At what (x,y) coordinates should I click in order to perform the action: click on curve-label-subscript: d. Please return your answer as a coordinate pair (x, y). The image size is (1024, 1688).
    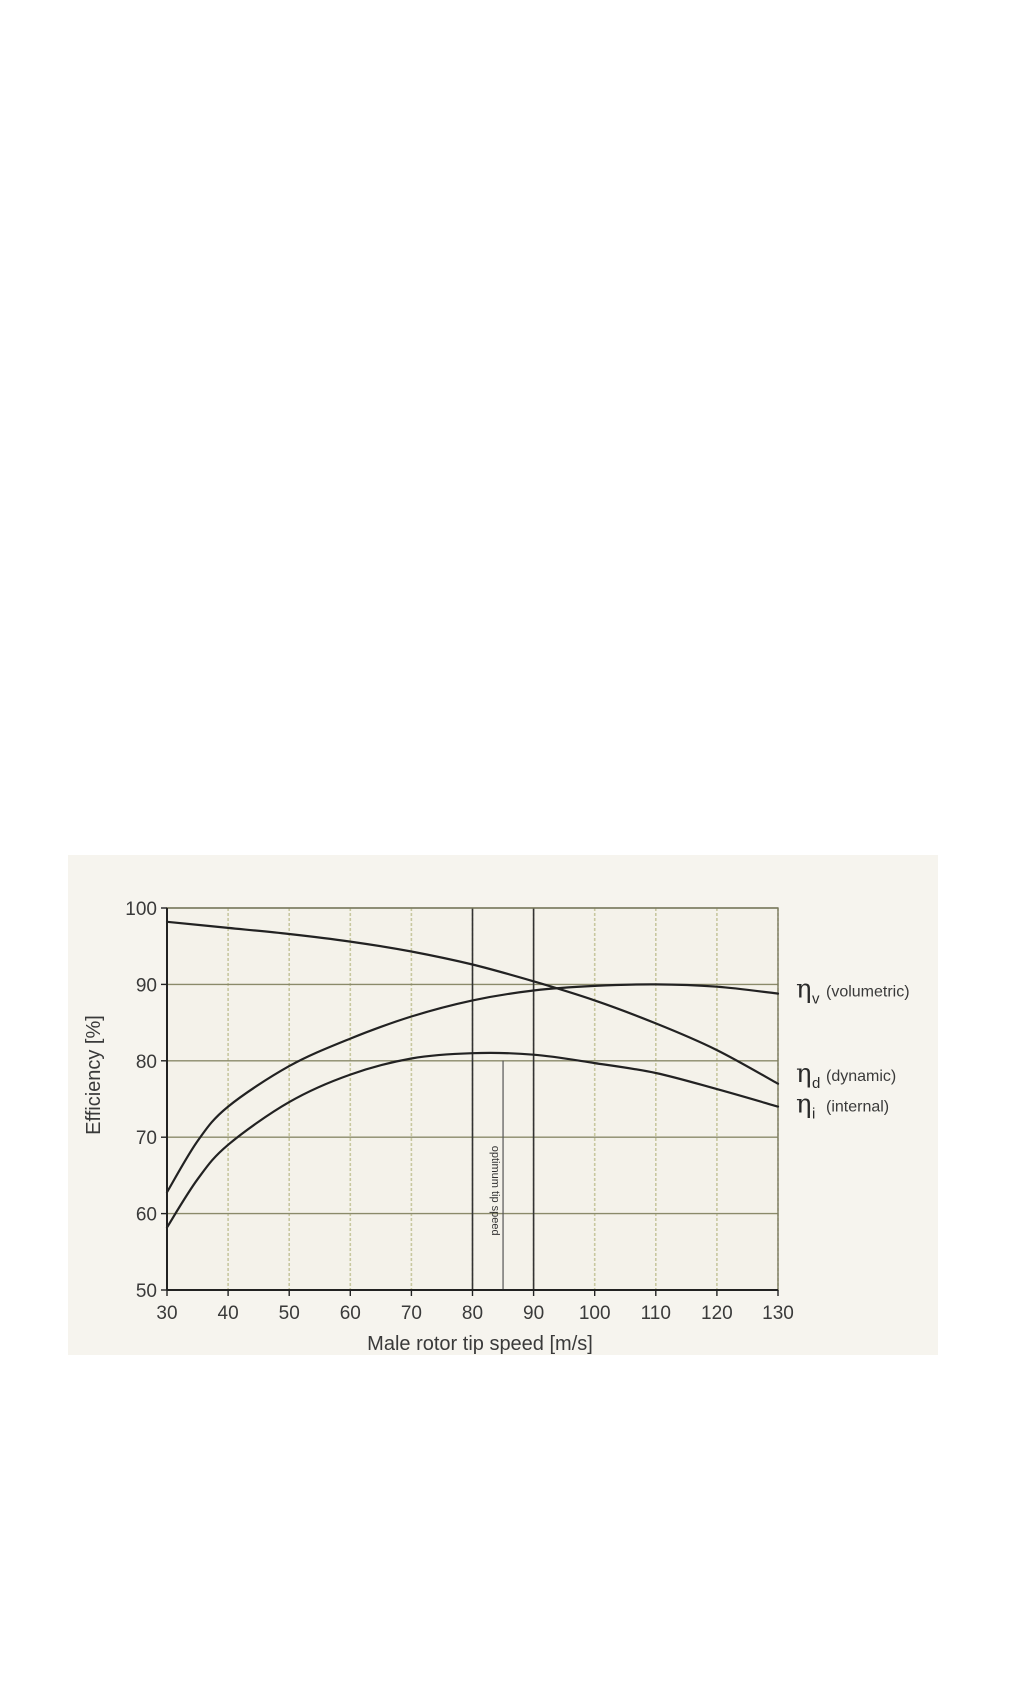
    Looking at the image, I should click on (816, 1083).